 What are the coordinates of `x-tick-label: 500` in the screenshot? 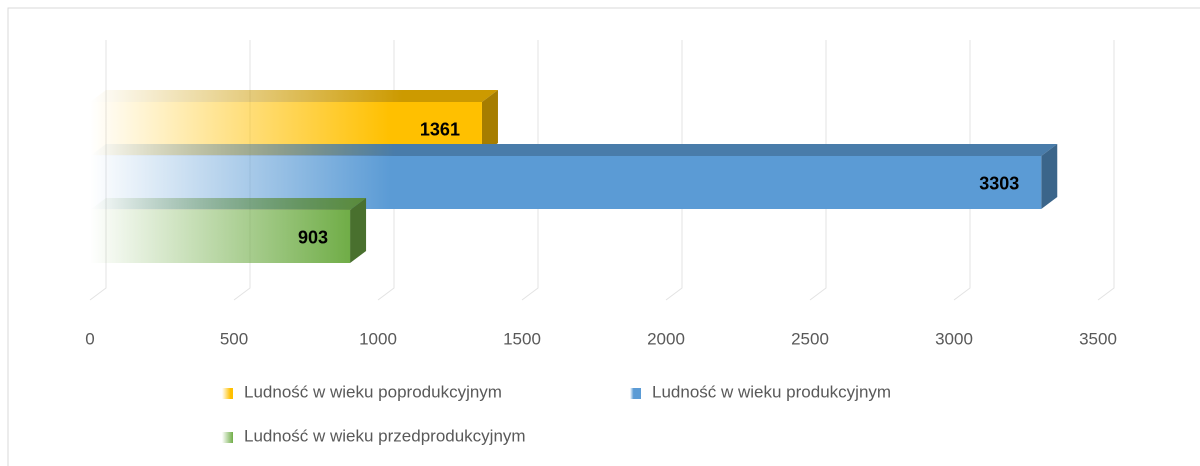 It's located at (234, 338).